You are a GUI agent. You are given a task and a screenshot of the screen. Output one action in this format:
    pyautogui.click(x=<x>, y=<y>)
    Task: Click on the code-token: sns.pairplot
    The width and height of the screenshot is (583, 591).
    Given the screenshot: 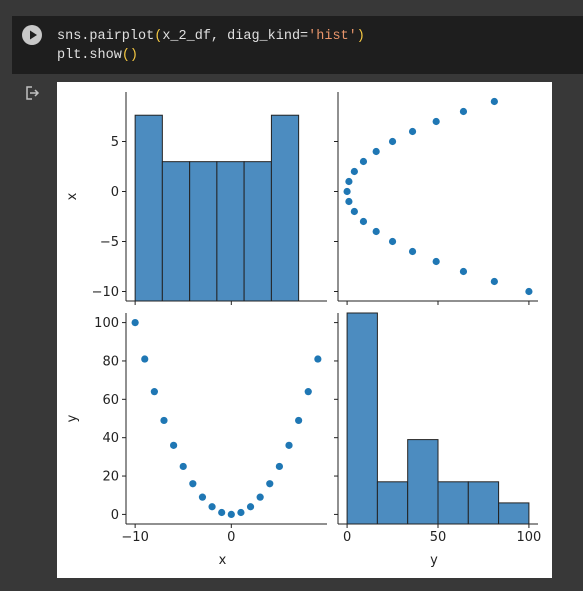 What is the action you would take?
    pyautogui.click(x=106, y=36)
    